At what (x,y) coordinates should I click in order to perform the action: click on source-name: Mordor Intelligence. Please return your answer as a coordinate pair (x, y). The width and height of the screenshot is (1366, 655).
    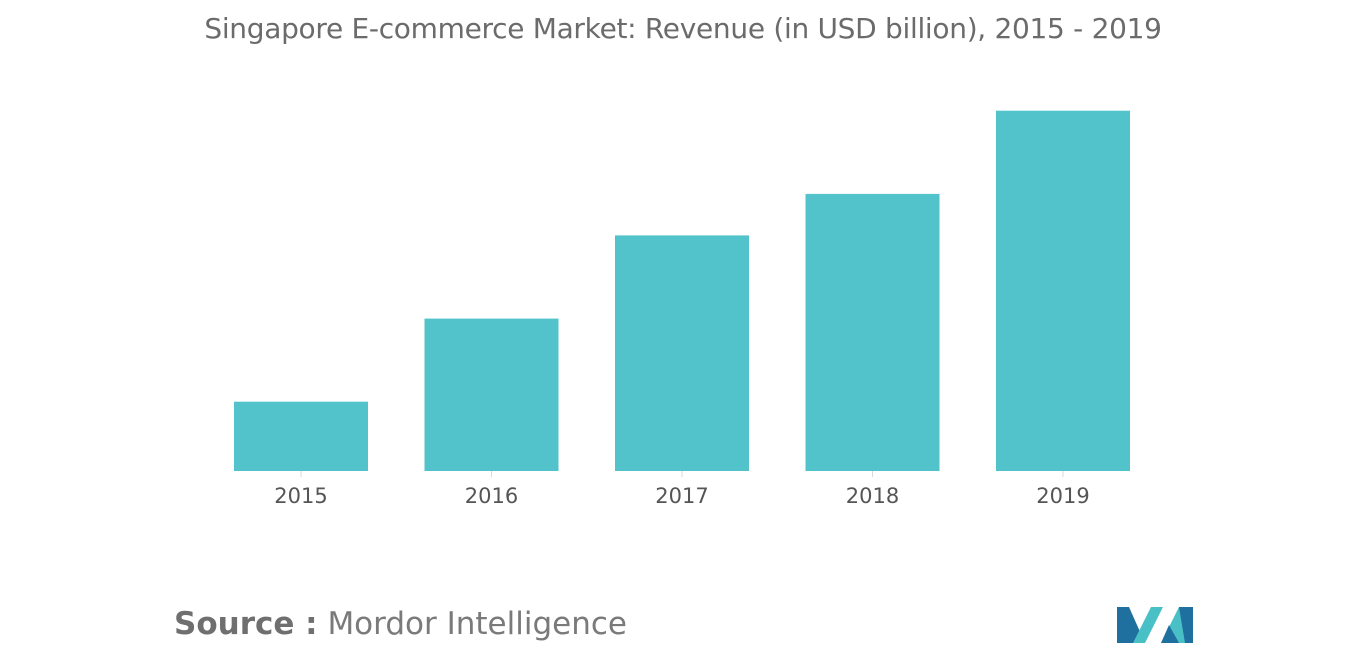
    Looking at the image, I should click on (477, 624).